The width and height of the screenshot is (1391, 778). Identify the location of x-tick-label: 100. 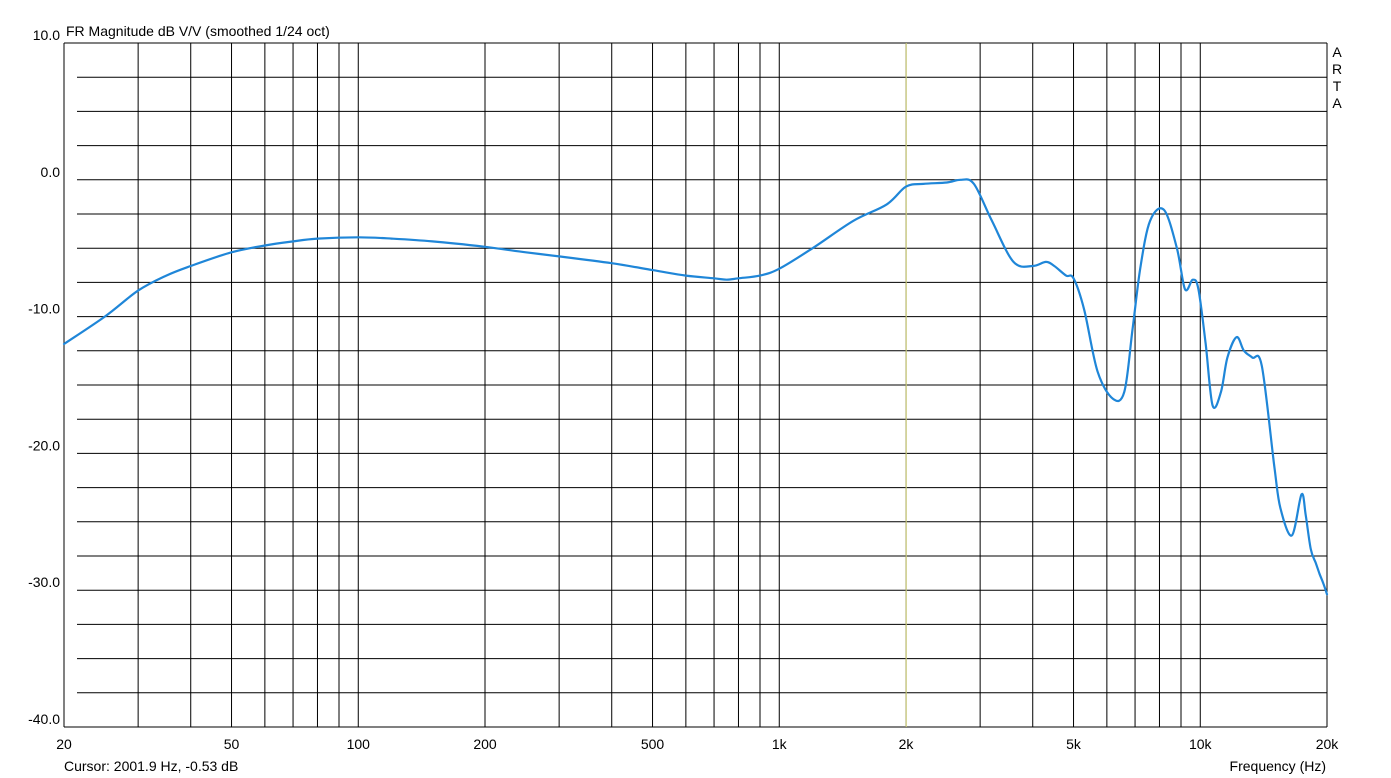
(359, 744).